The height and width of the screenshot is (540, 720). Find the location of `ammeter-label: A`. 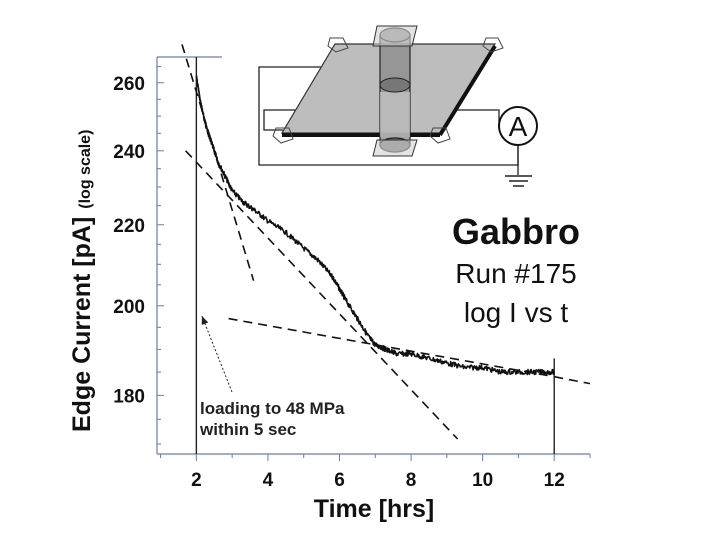

ammeter-label: A is located at coordinates (518, 126).